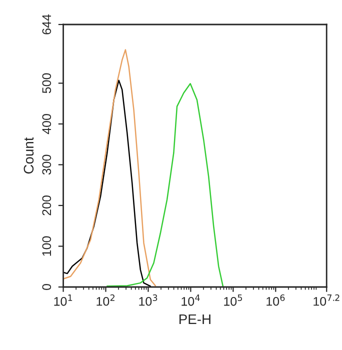  What do you see at coordinates (47, 206) in the screenshot?
I see `y-tick-label: 200` at bounding box center [47, 206].